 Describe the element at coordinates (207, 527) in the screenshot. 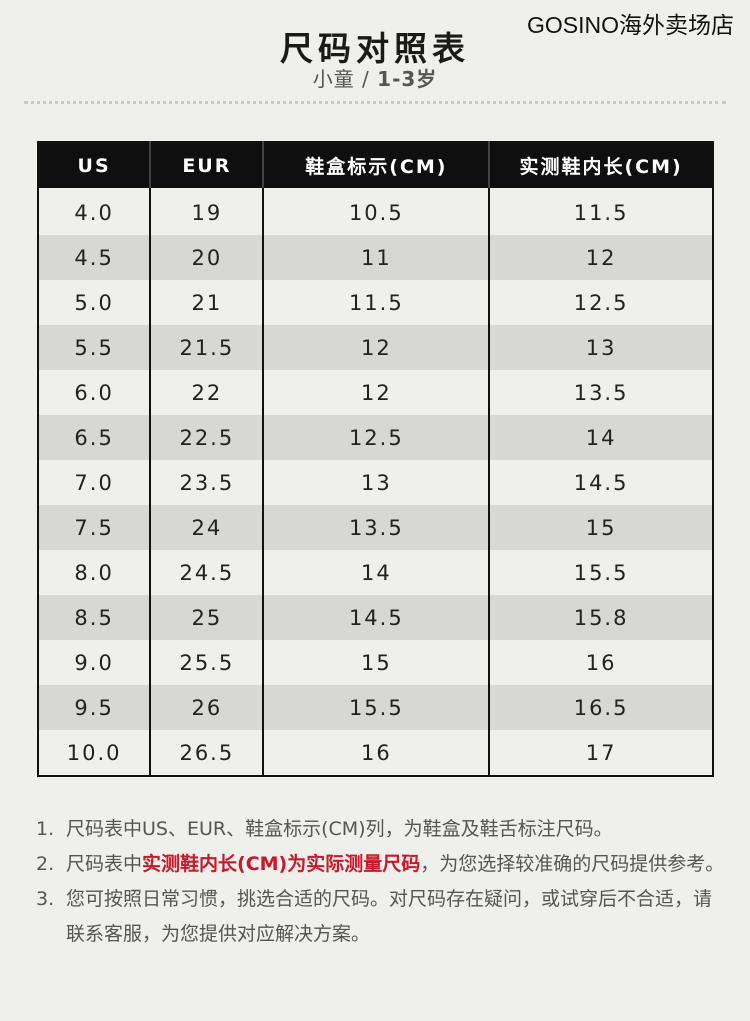

I see `cell-eur: 24` at that location.